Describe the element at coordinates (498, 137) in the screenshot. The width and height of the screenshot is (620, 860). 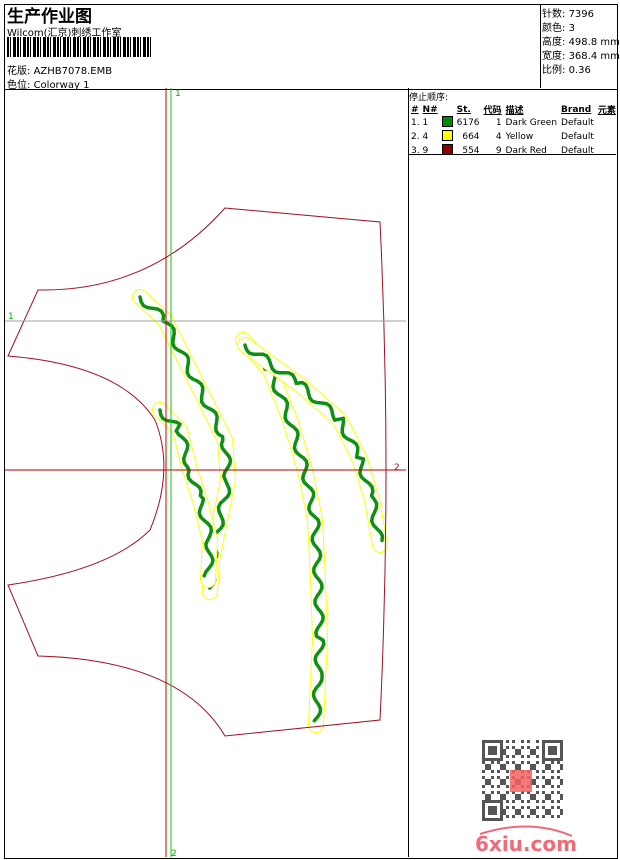
I see `color-code: 4` at that location.